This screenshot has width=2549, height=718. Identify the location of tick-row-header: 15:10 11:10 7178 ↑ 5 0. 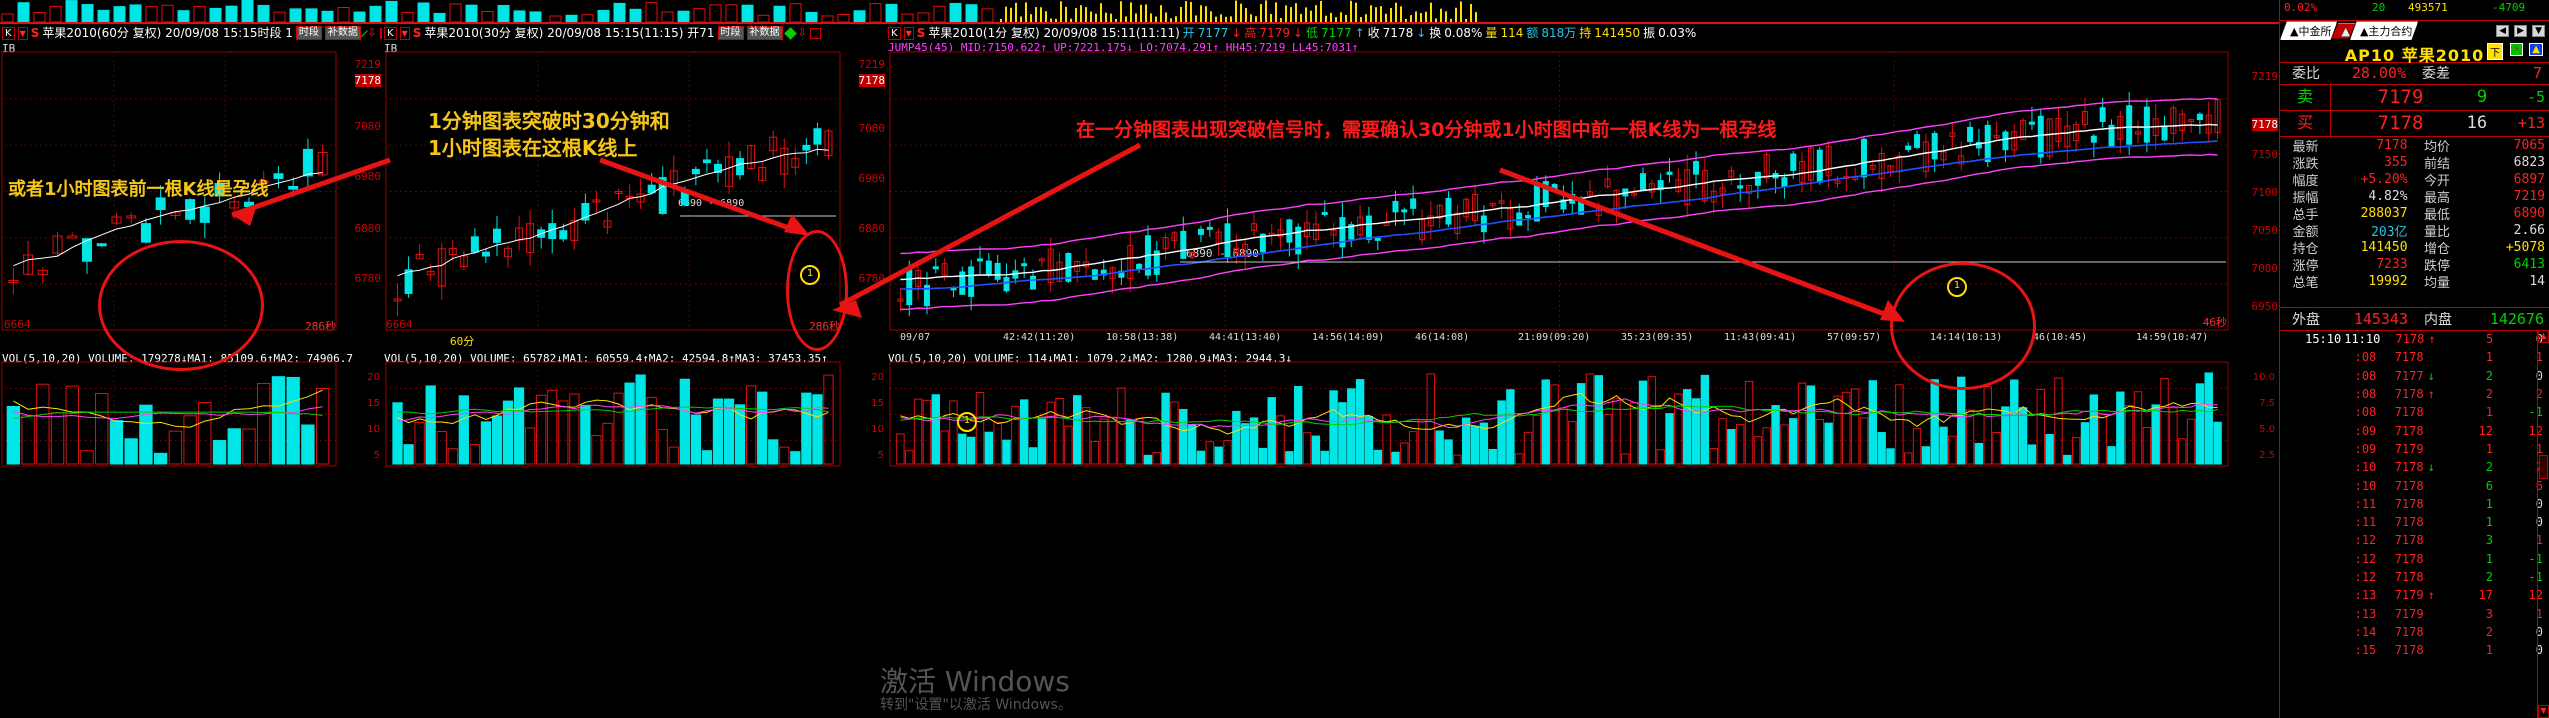
(2414, 339).